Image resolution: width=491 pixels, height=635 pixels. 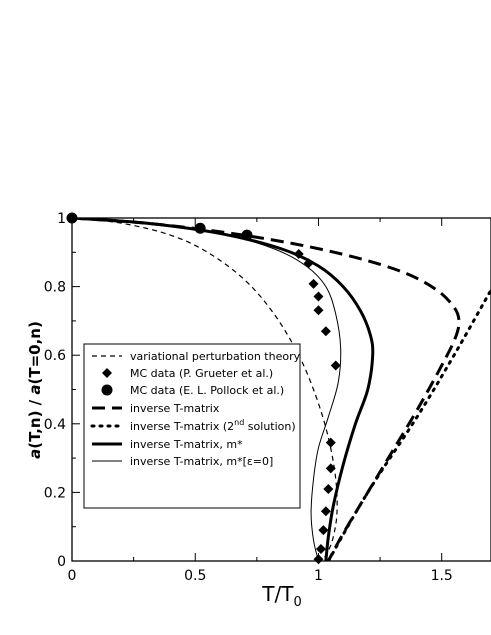 I want to click on legend-diamond-marker, so click(x=107, y=373).